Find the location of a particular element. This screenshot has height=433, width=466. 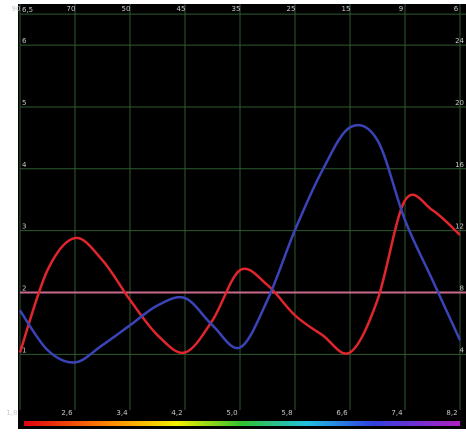

x2-tick-label: 15 is located at coordinates (346, 9).